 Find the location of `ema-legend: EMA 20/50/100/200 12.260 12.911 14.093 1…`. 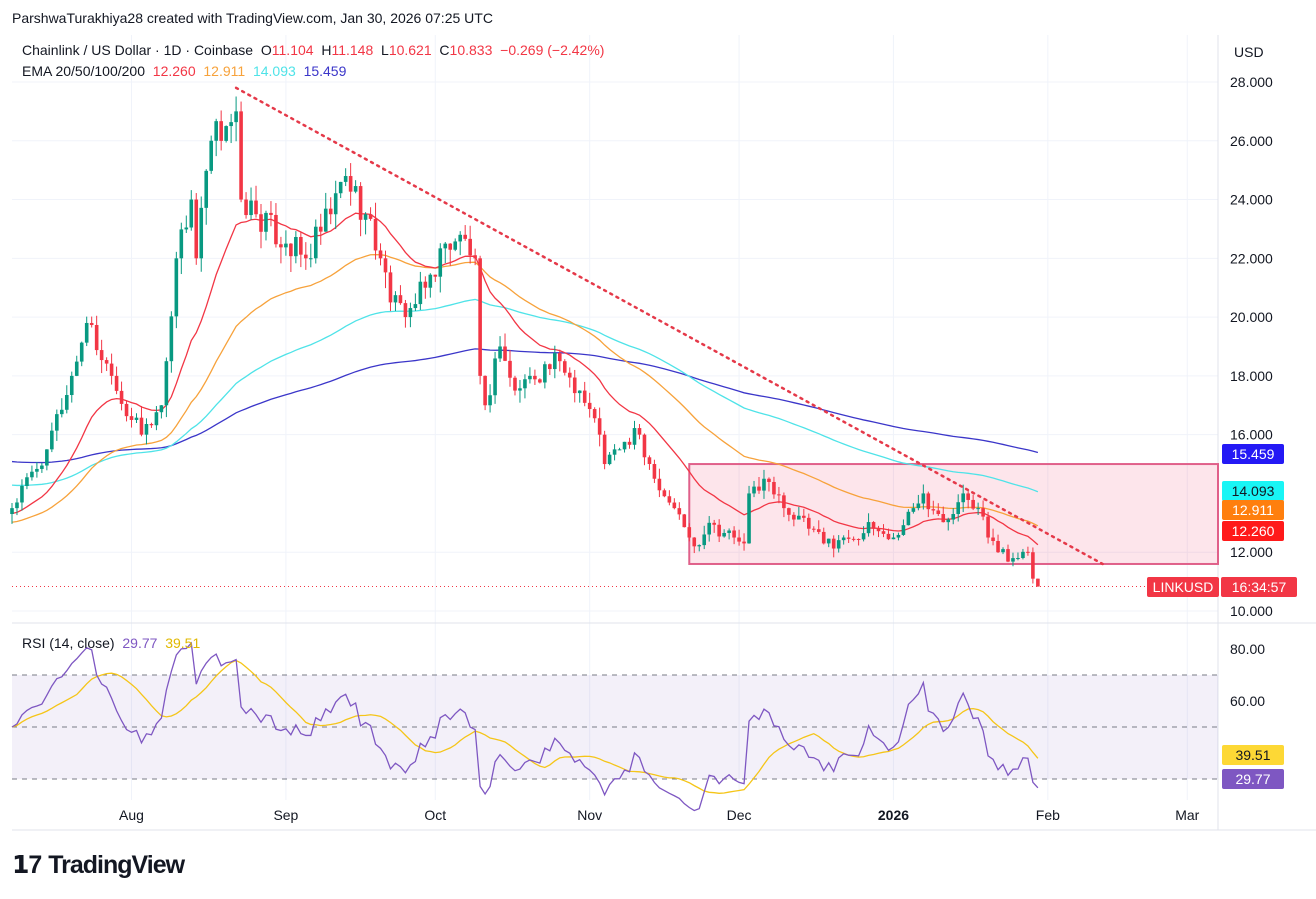

ema-legend: EMA 20/50/100/200 12.260 12.911 14.093 1… is located at coordinates (184, 71).